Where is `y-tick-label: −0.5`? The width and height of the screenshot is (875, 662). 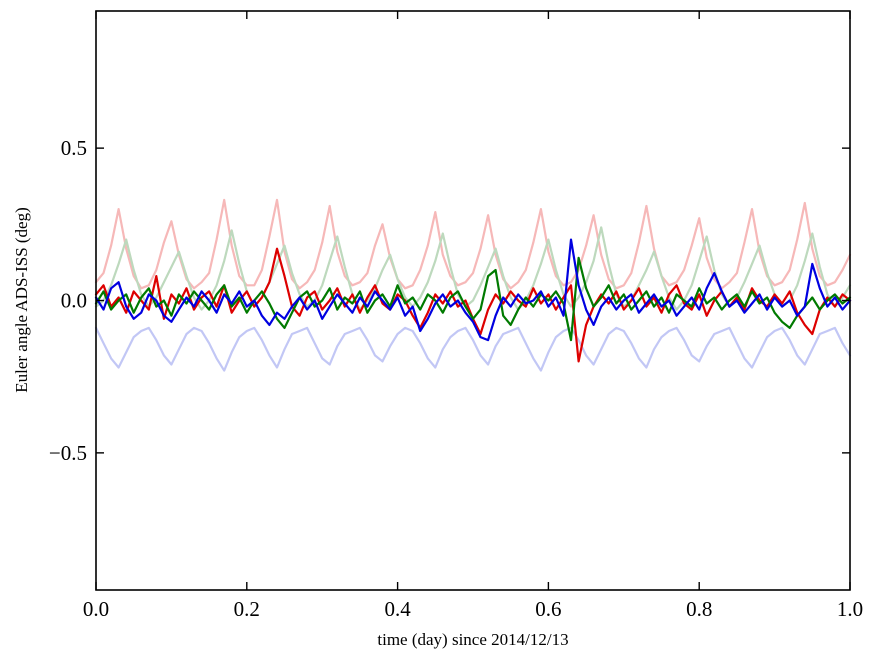
y-tick-label: −0.5 is located at coordinates (68, 453).